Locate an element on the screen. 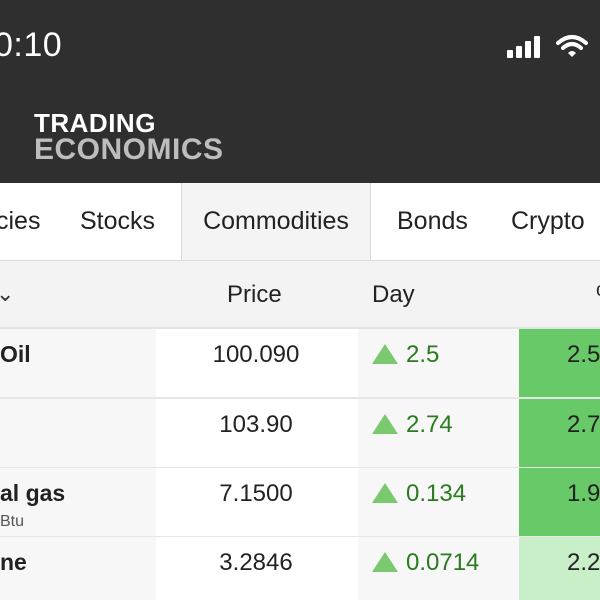  percent-change-value: 2.2 is located at coordinates (583, 562).